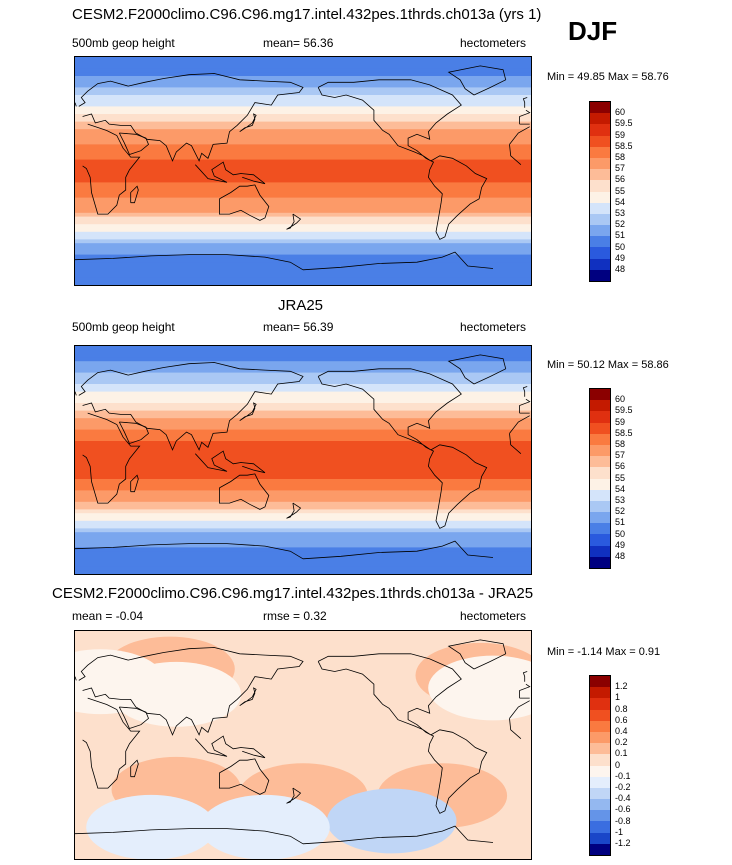 This screenshot has width=732, height=865. What do you see at coordinates (133, 143) in the screenshot?
I see `coastline-arabia` at bounding box center [133, 143].